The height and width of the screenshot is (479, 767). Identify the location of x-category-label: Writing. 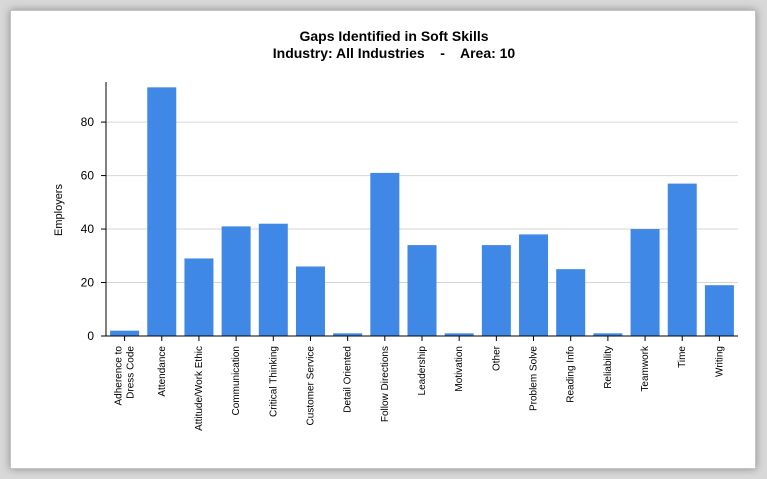
(719, 361).